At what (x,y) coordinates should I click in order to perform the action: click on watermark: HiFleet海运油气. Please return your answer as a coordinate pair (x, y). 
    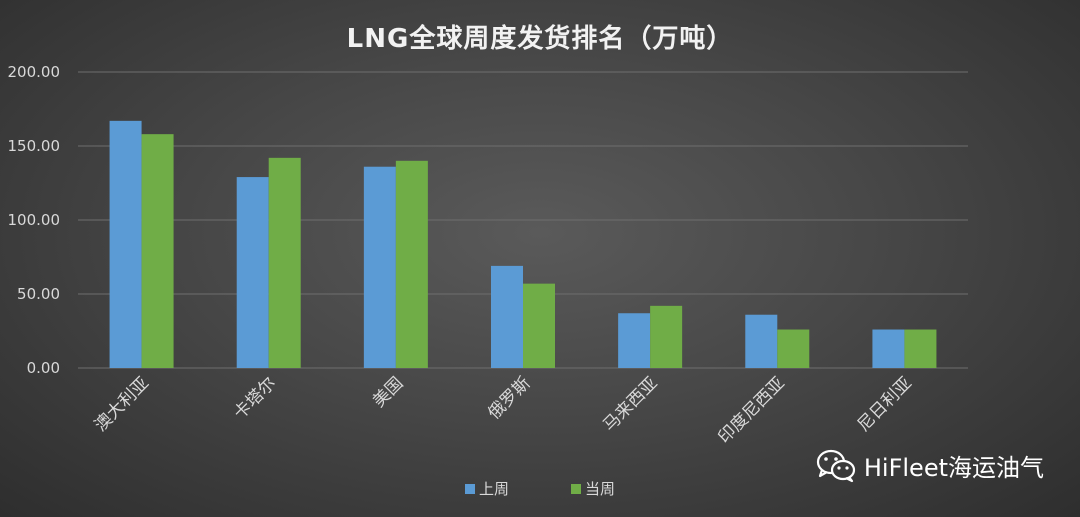
    Looking at the image, I should click on (930, 465).